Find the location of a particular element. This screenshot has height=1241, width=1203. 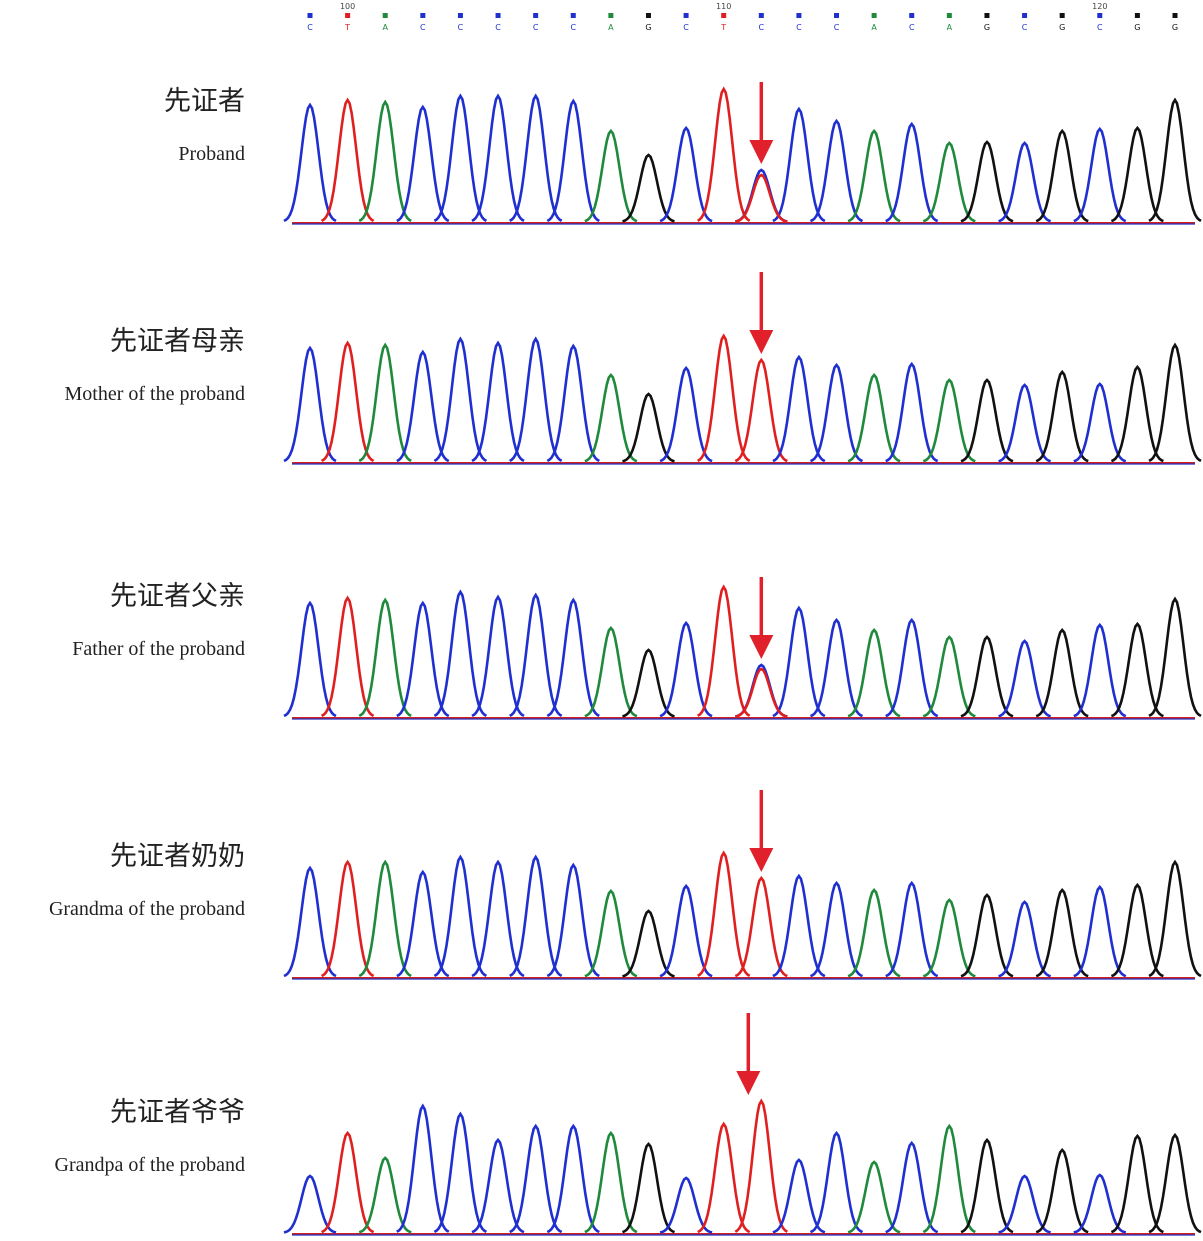

sample-title: 先证者母亲 is located at coordinates (177, 341).